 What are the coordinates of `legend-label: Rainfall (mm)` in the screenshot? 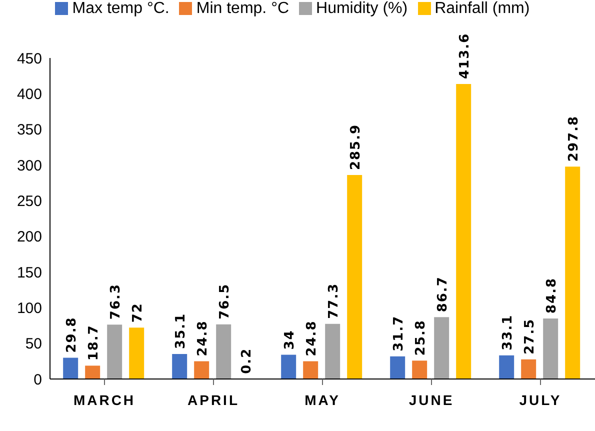 It's located at (482, 8).